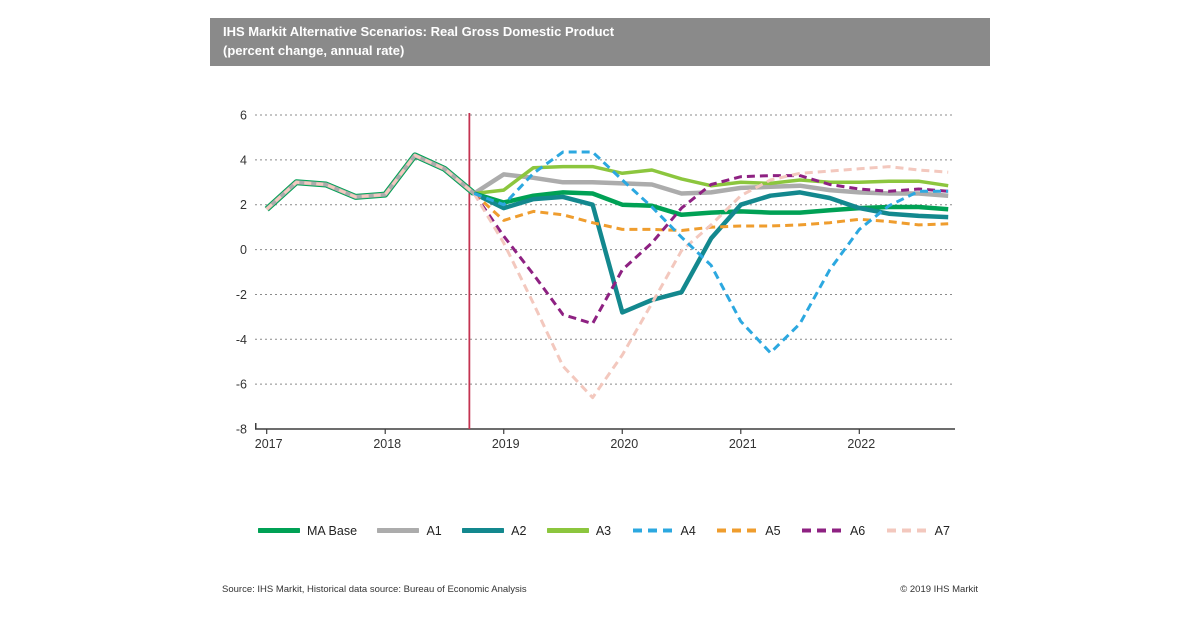 The height and width of the screenshot is (627, 1200). I want to click on copyright-note: © 2019 IHS Markit, so click(939, 589).